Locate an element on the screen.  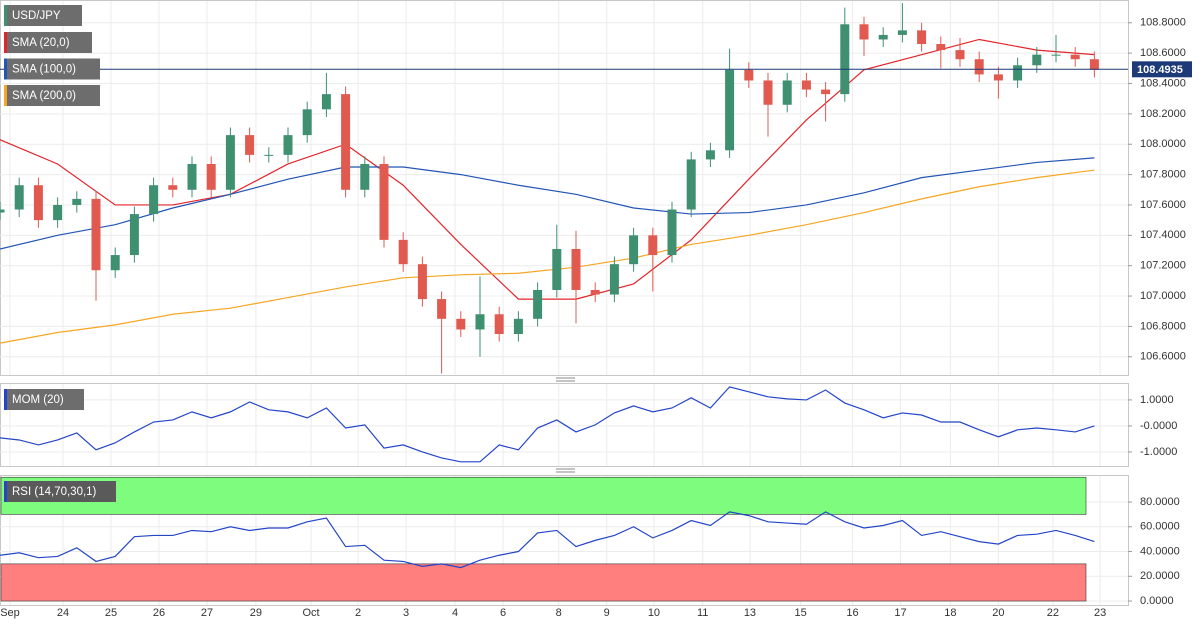
y-tick-label: 106.8000 is located at coordinates (1163, 326).